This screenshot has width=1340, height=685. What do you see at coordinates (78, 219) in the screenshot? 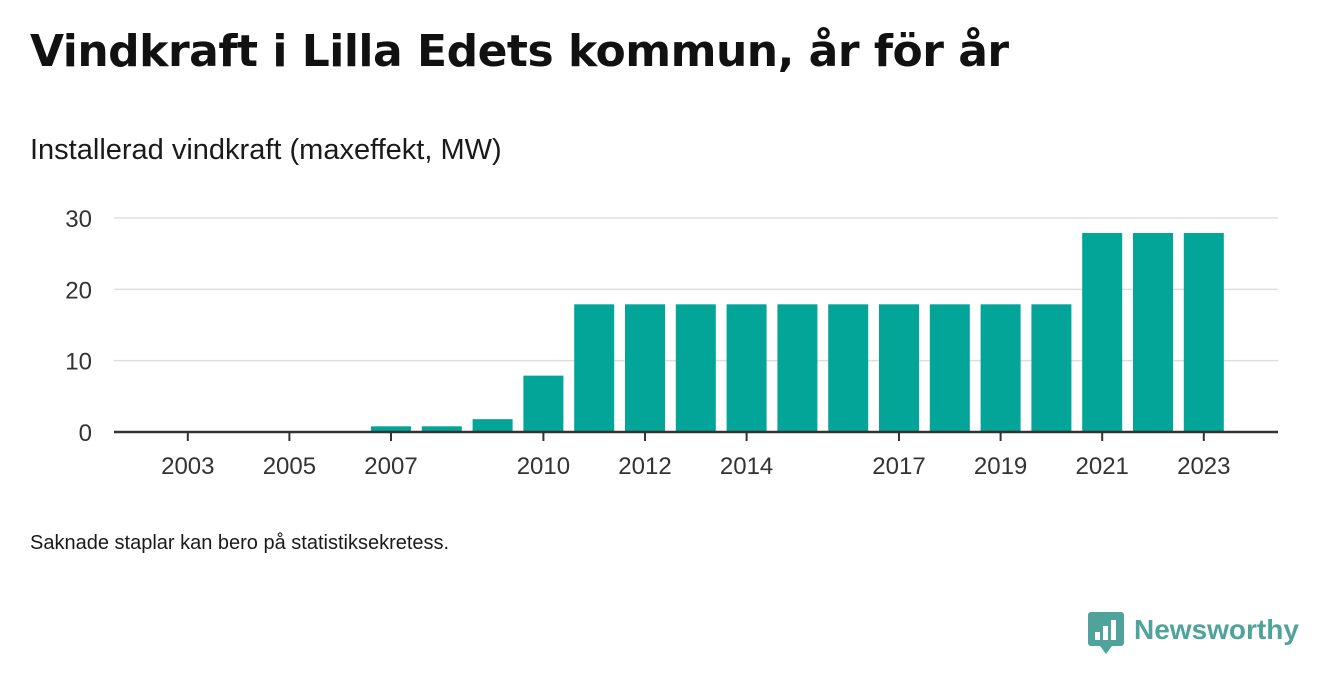
I see `y-tick-label: 30` at bounding box center [78, 219].